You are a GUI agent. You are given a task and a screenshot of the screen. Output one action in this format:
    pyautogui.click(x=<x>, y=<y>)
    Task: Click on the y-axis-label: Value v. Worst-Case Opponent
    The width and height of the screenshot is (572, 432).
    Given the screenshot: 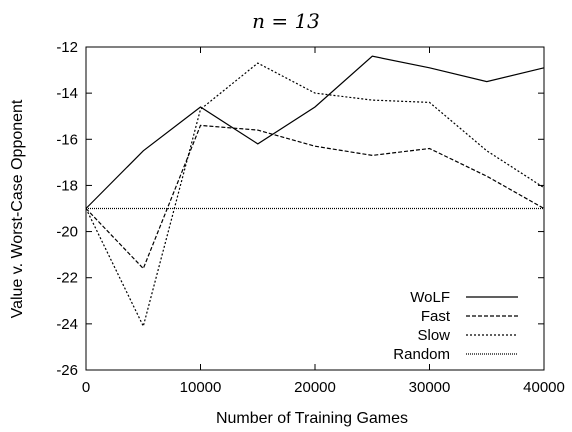 What is the action you would take?
    pyautogui.click(x=17, y=208)
    